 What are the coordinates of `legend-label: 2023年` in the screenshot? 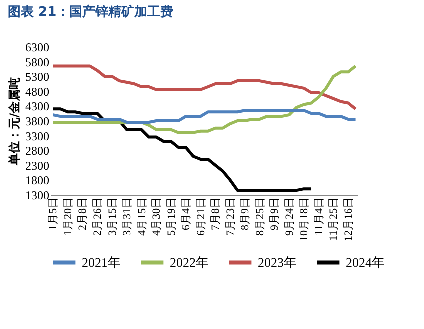 It's located at (277, 262).